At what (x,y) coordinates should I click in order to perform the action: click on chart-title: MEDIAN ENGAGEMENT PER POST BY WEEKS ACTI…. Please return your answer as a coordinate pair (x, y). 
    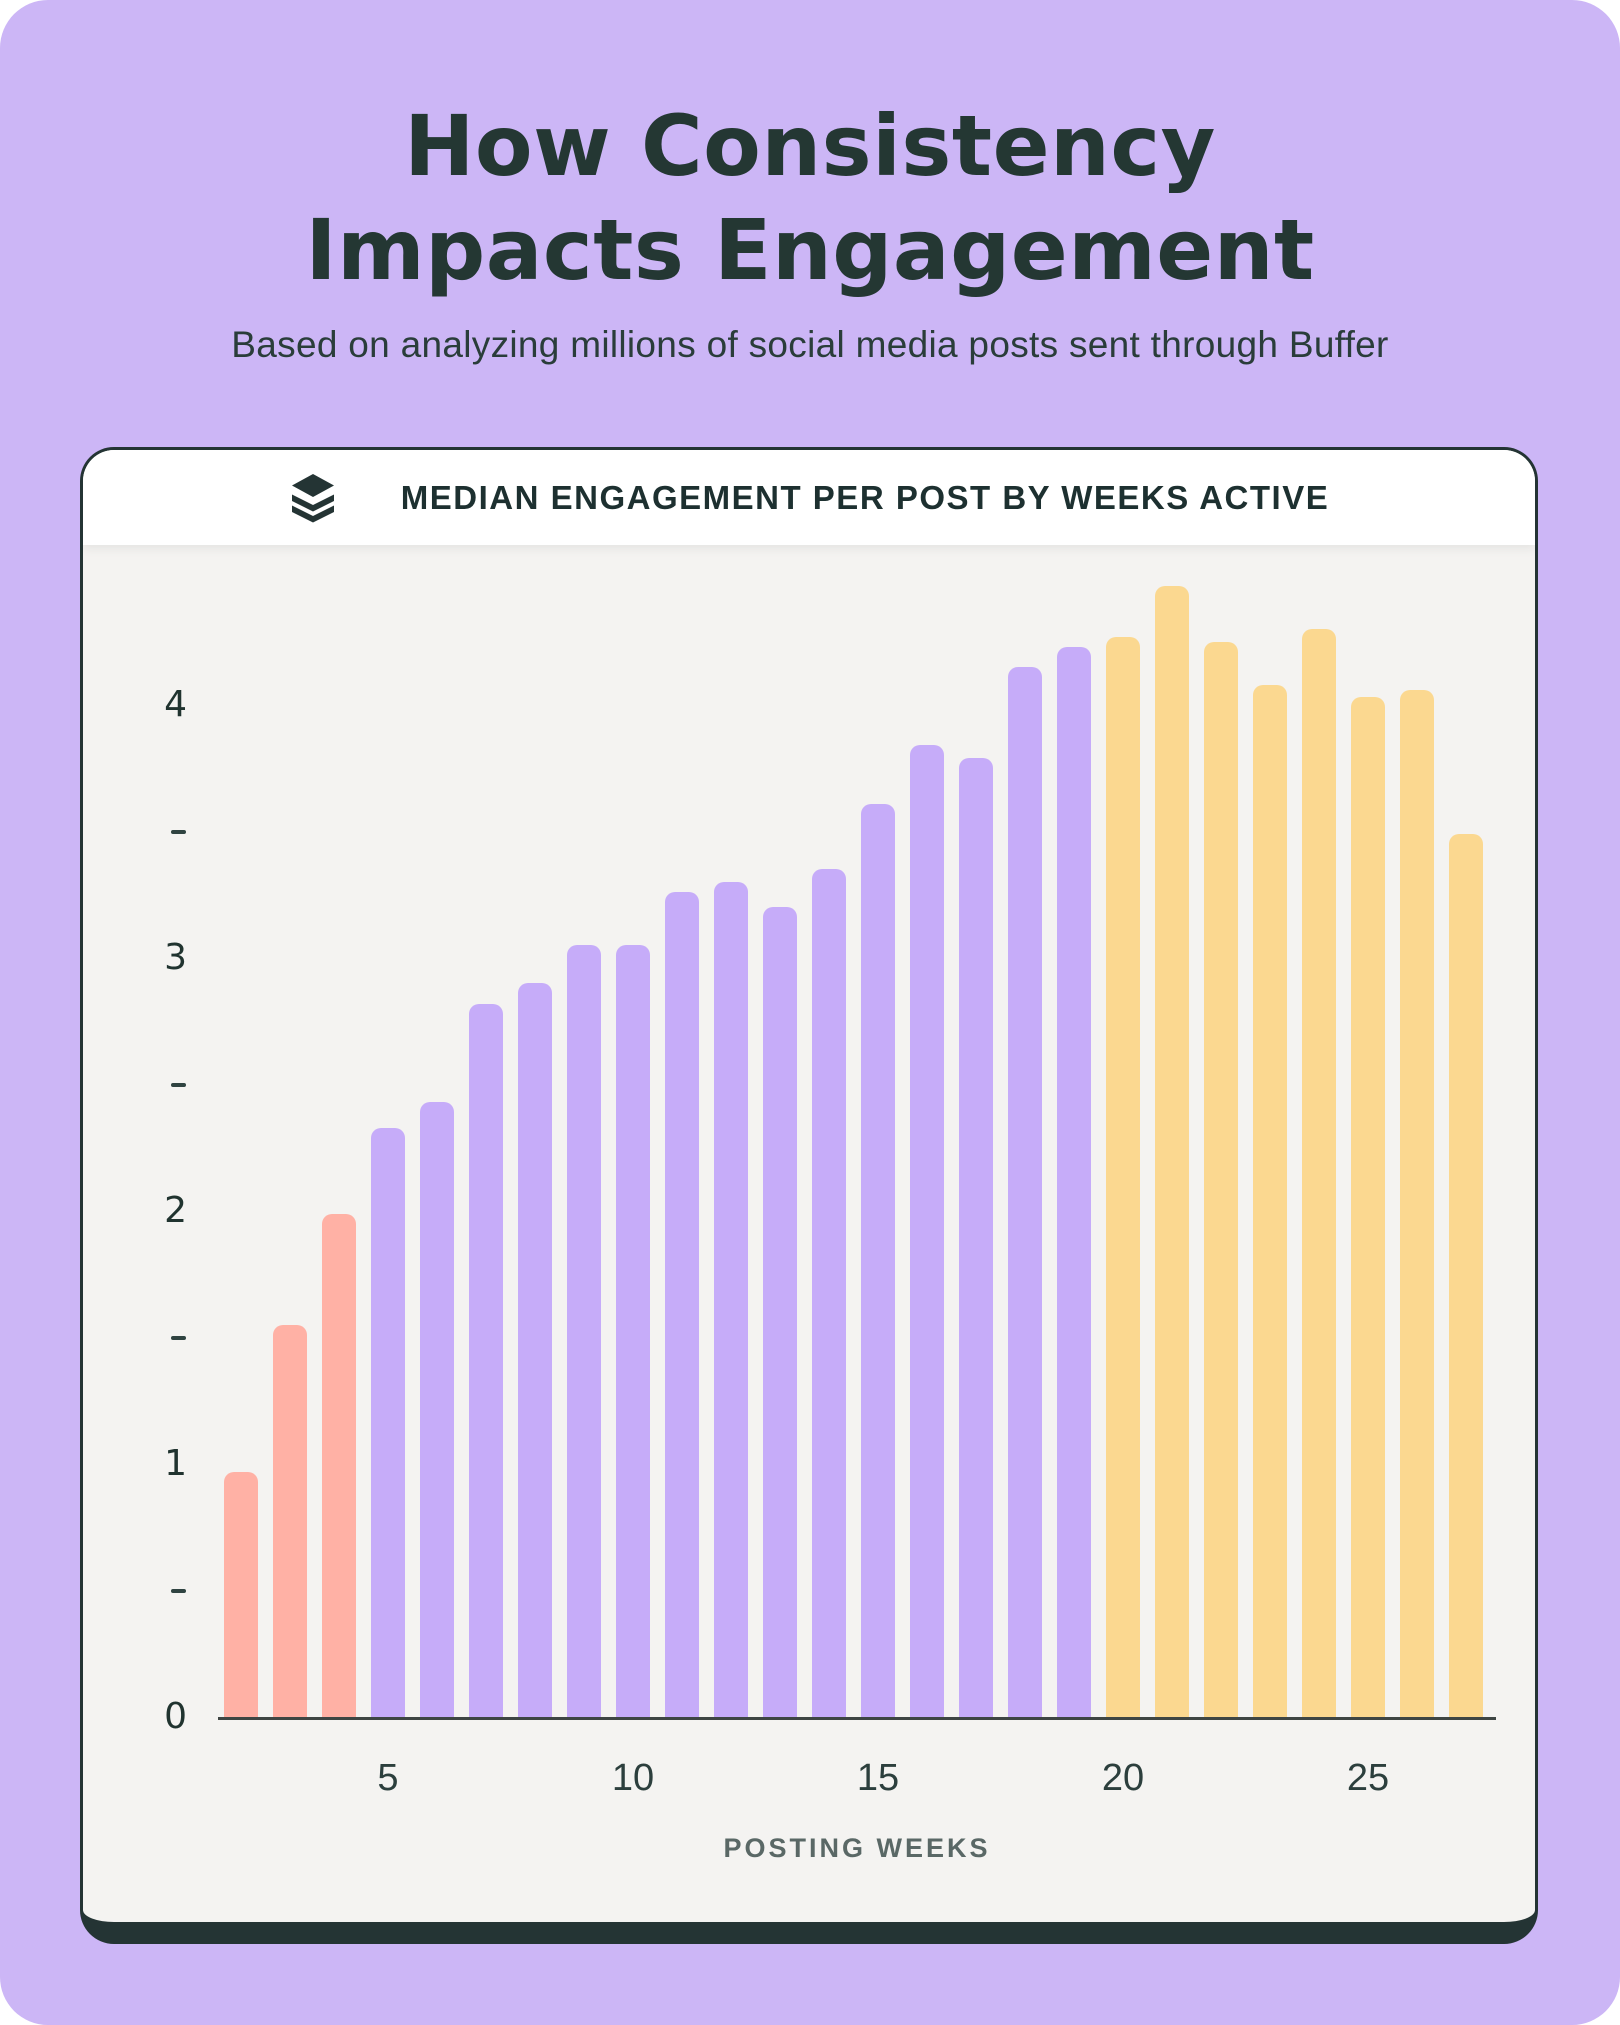
    Looking at the image, I should click on (865, 497).